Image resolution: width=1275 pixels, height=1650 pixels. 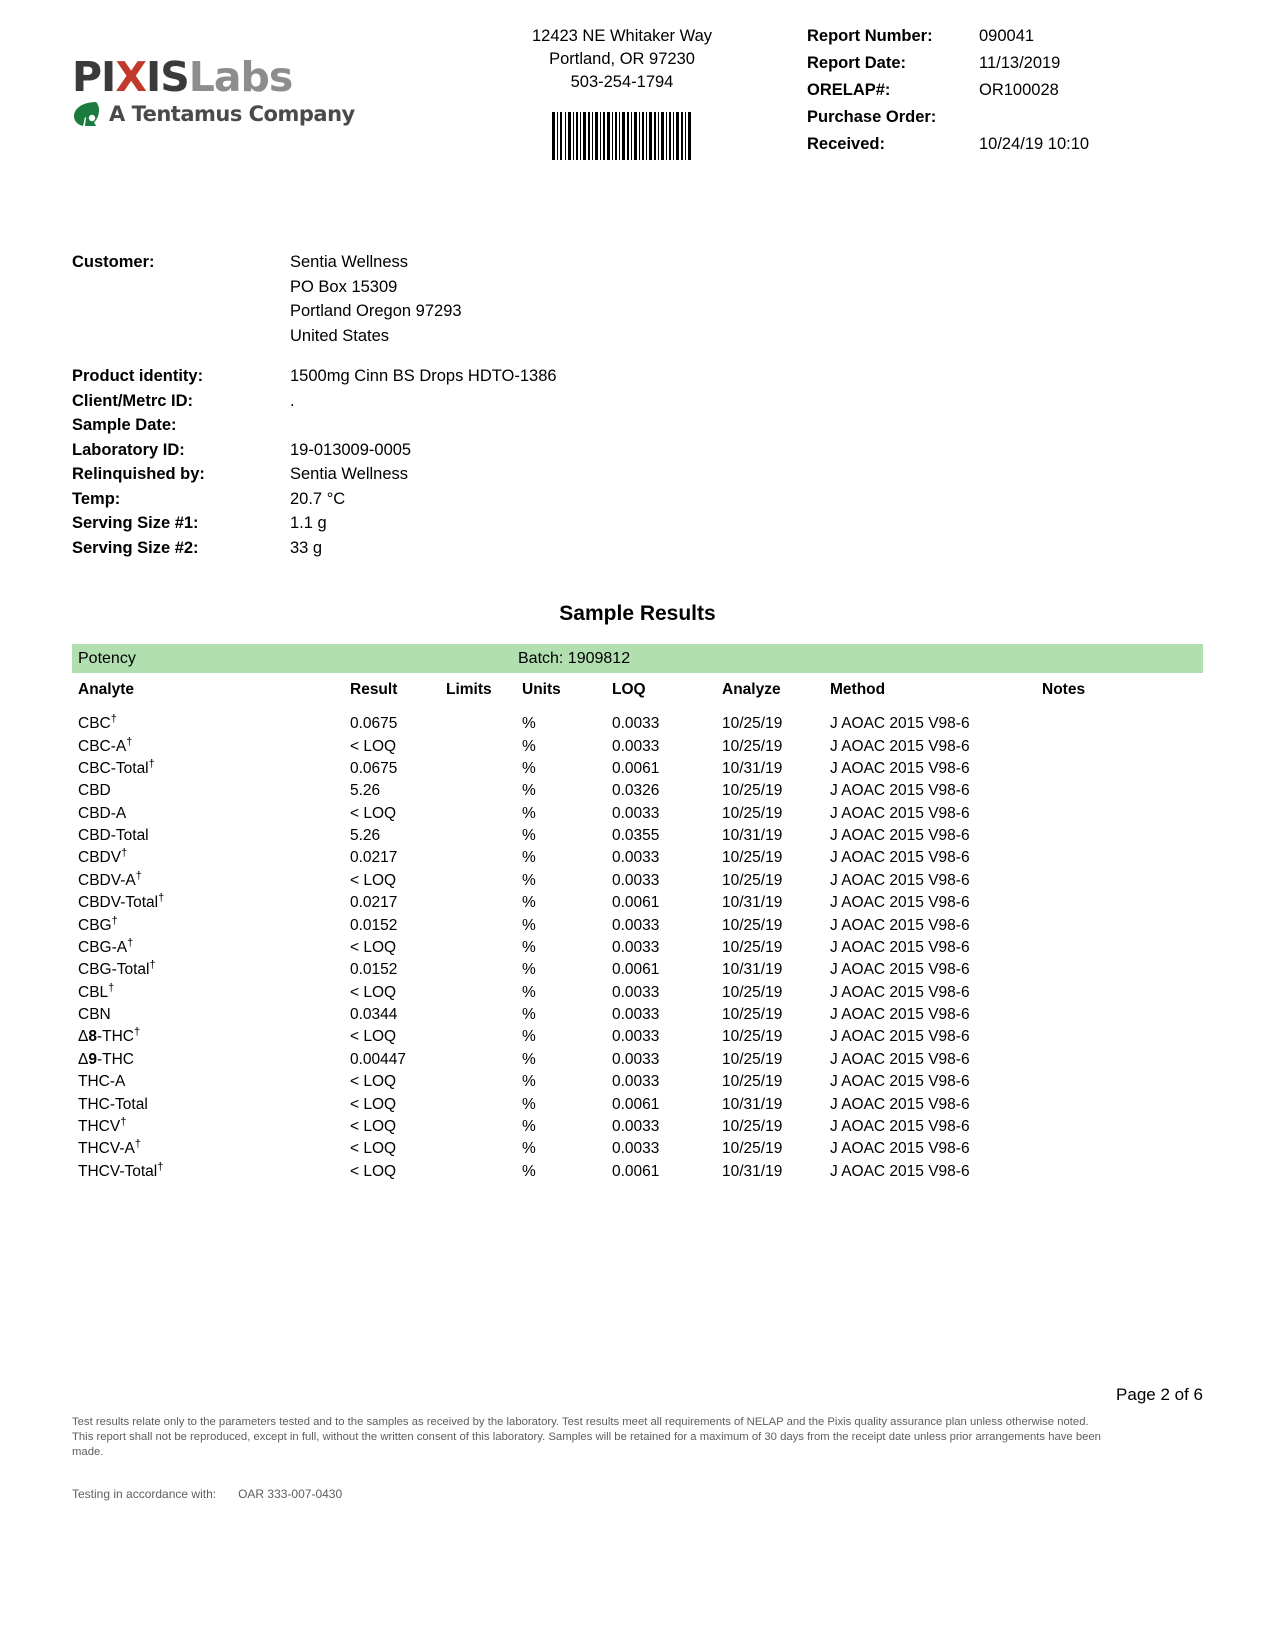 I want to click on cell-result: 0.0217, so click(x=374, y=903).